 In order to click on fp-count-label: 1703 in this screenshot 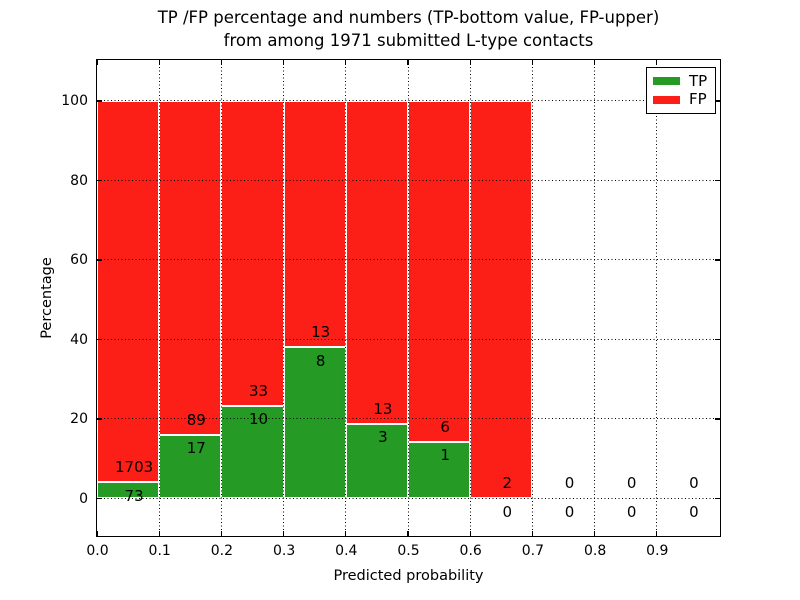, I will do `click(134, 466)`.